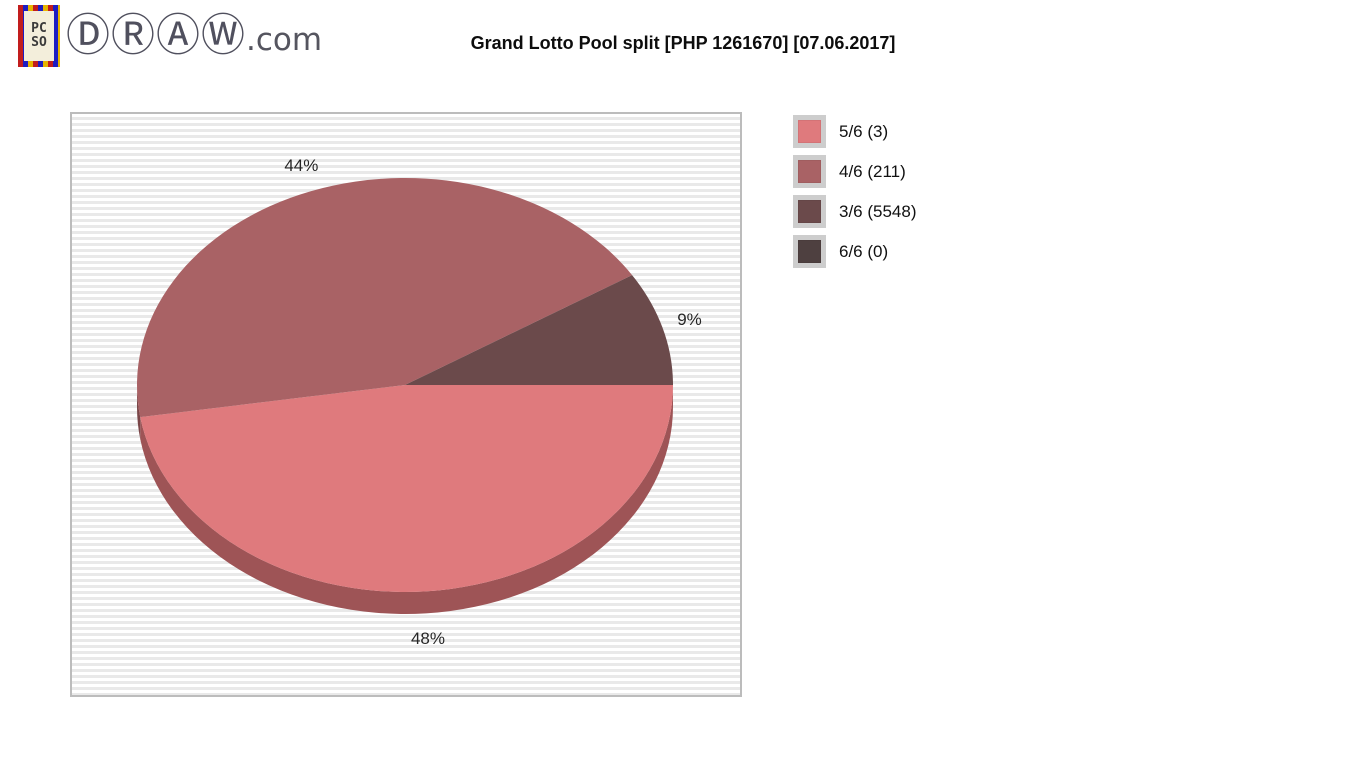 This screenshot has width=1366, height=768. What do you see at coordinates (864, 251) in the screenshot?
I see `legend-label: 6/6 (0)` at bounding box center [864, 251].